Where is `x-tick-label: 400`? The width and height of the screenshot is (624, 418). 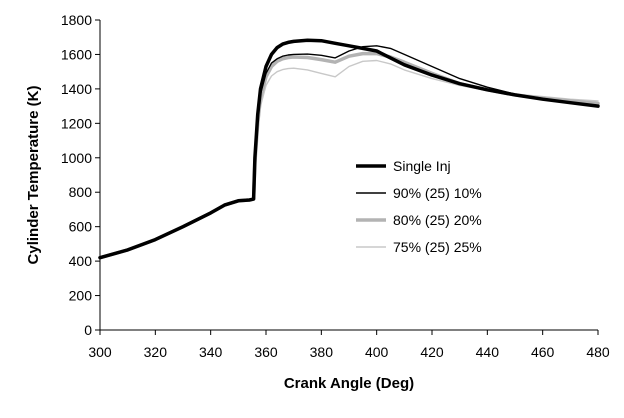 x-tick-label: 400 is located at coordinates (377, 352).